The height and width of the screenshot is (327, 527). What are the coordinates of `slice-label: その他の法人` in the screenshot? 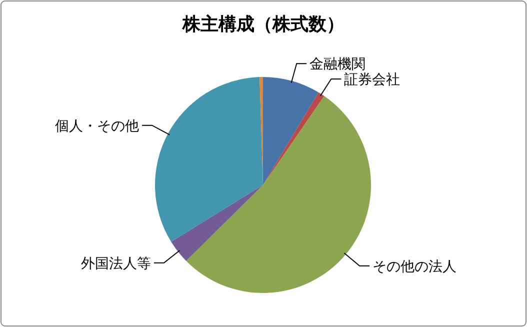 It's located at (414, 266).